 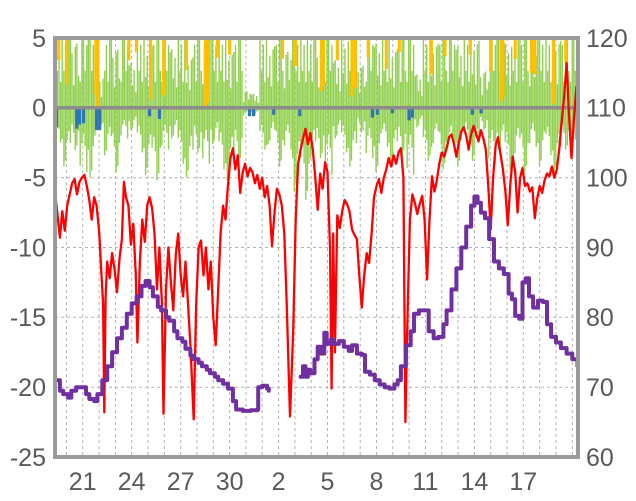 What do you see at coordinates (606, 109) in the screenshot?
I see `svg-text: 110` at bounding box center [606, 109].